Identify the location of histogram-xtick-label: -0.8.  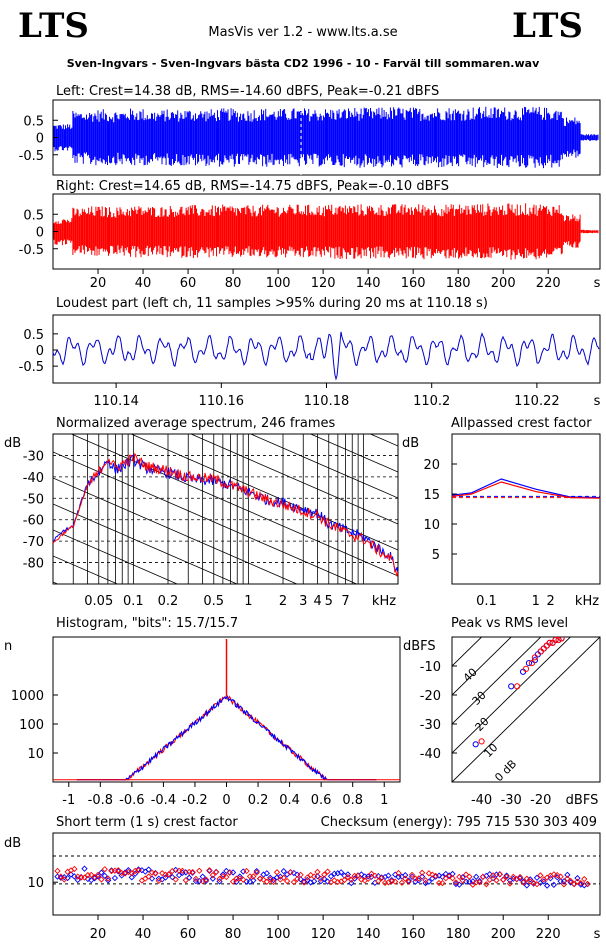
(100, 800).